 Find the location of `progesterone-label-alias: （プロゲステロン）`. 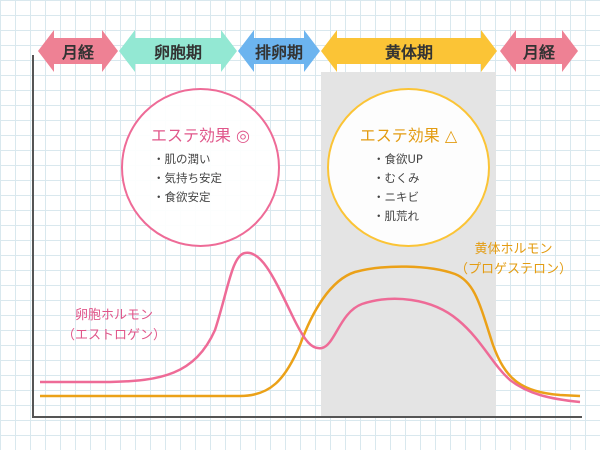

progesterone-label-alias: （プロゲステロン） is located at coordinates (514, 269).